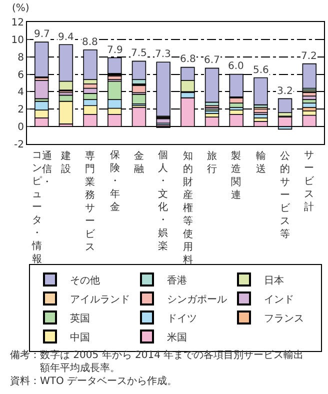 The width and height of the screenshot is (328, 394). I want to click on legend-label: フランス, so click(284, 318).